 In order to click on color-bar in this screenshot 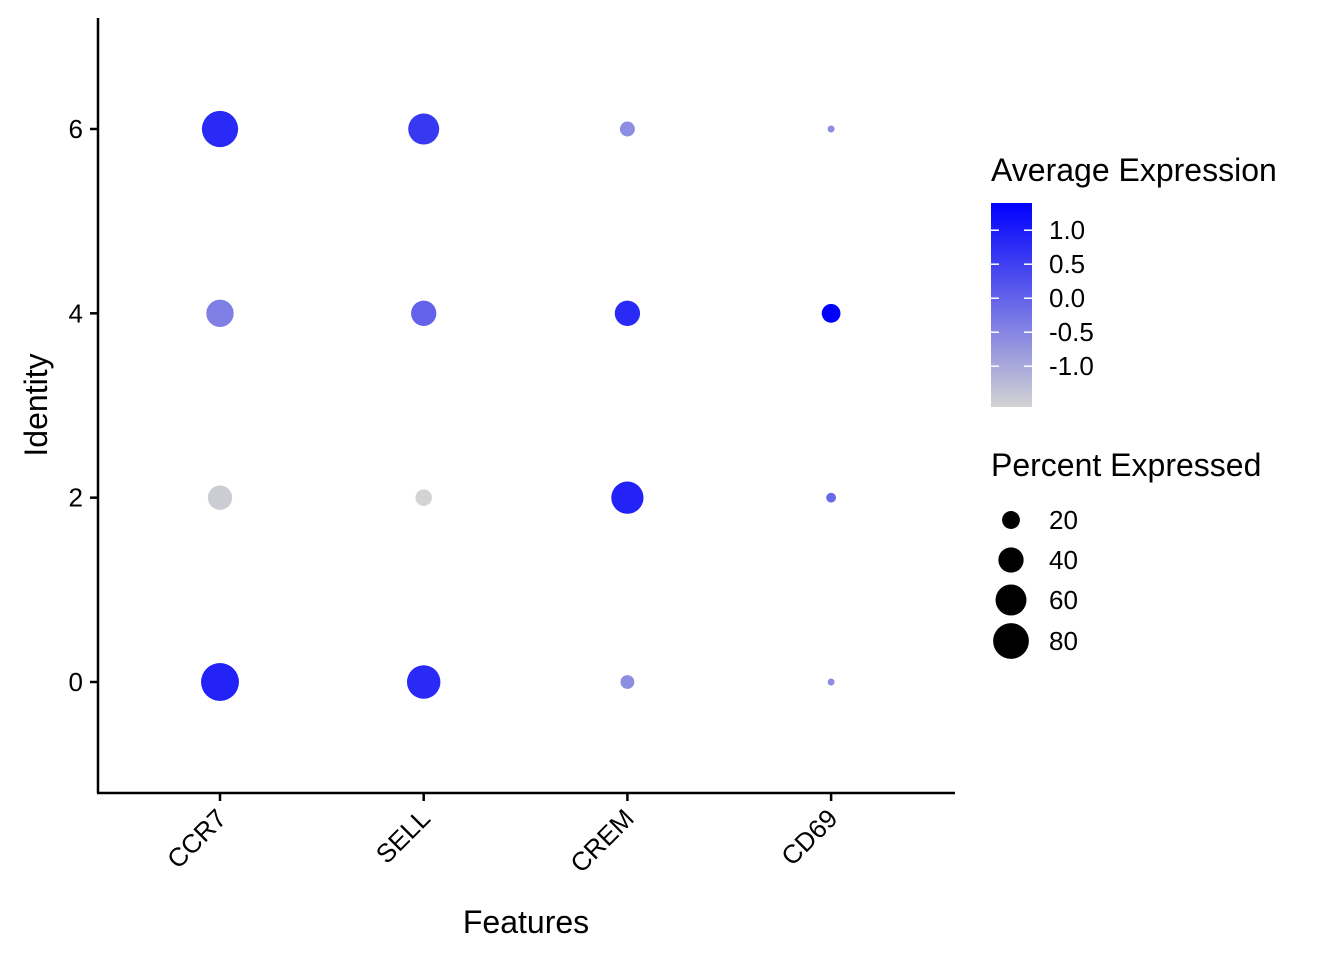, I will do `click(1011, 305)`.